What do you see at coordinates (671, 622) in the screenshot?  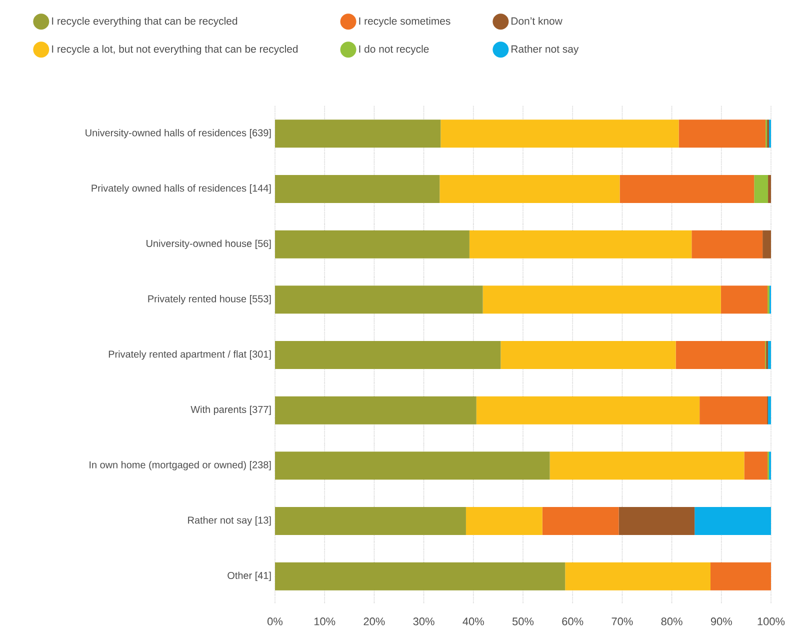 I see `x-tick-label: 80%` at bounding box center [671, 622].